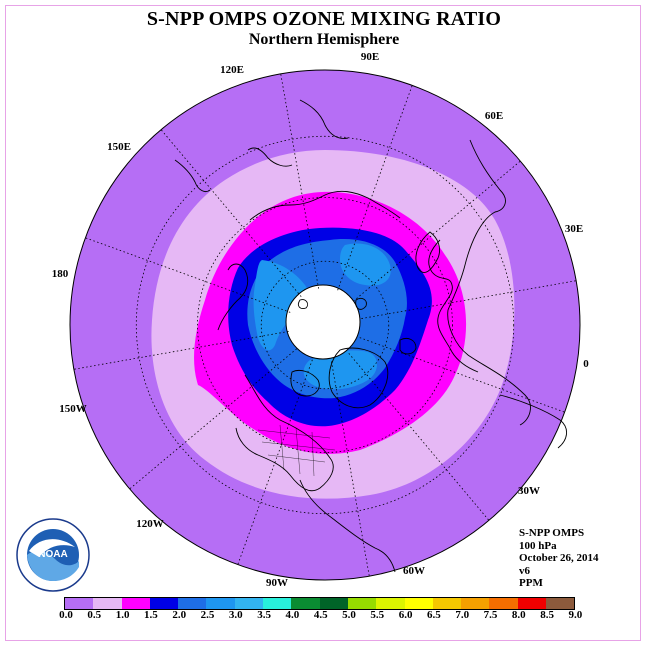  I want to click on info-version: v6, so click(524, 570).